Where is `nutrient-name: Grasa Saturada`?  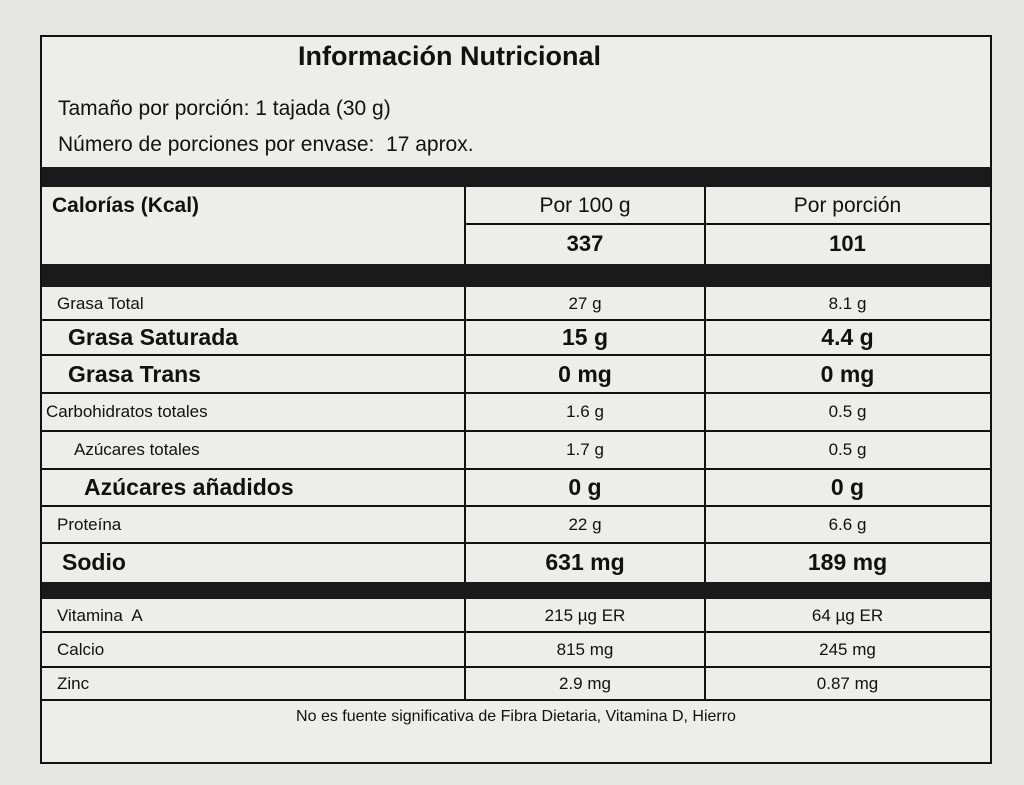 nutrient-name: Grasa Saturada is located at coordinates (153, 337).